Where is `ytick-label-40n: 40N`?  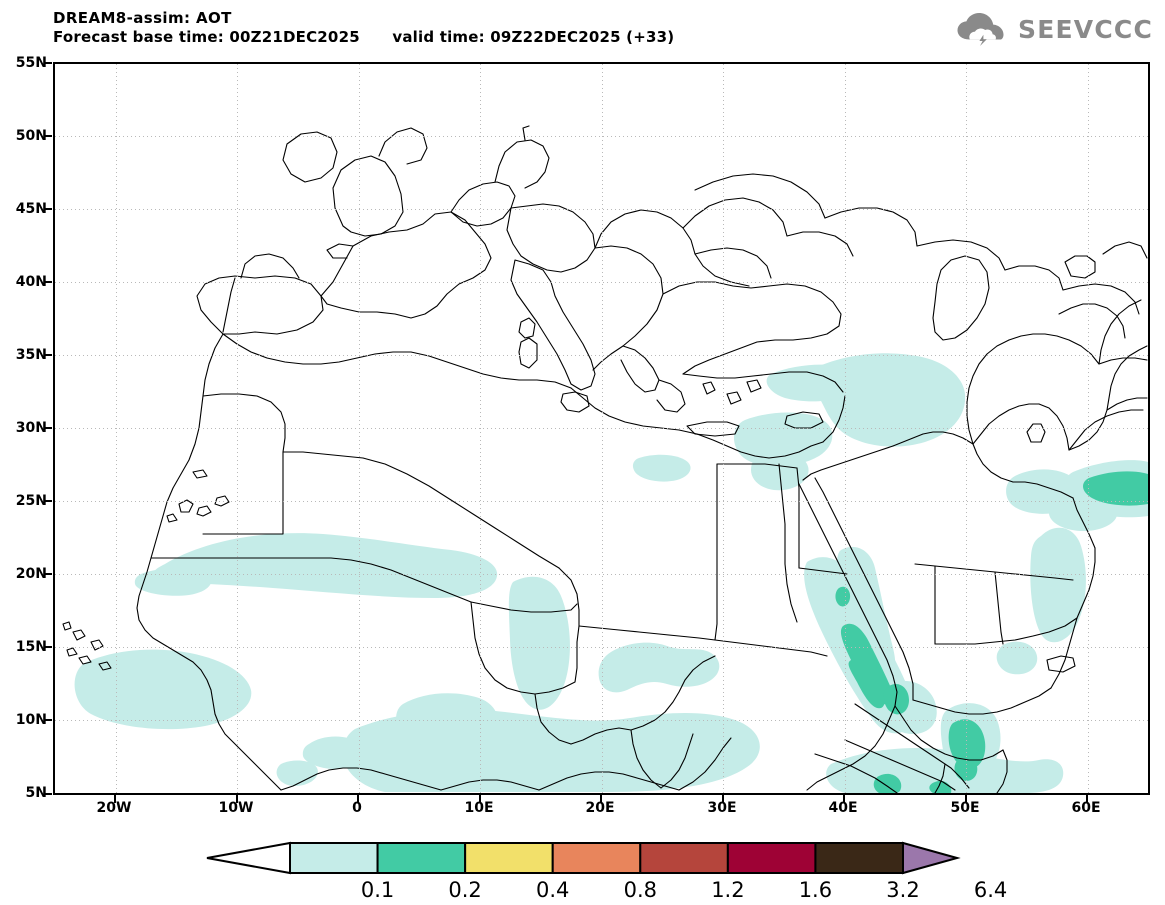
ytick-label-40n: 40N is located at coordinates (31, 282).